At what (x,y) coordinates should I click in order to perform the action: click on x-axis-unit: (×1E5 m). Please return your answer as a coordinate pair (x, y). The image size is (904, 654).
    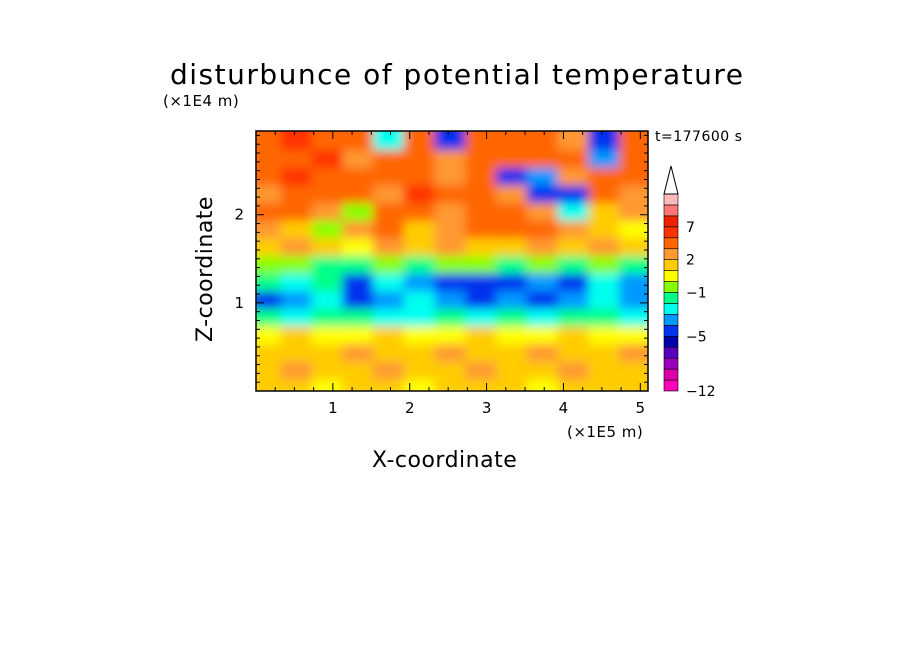
    Looking at the image, I should click on (605, 432).